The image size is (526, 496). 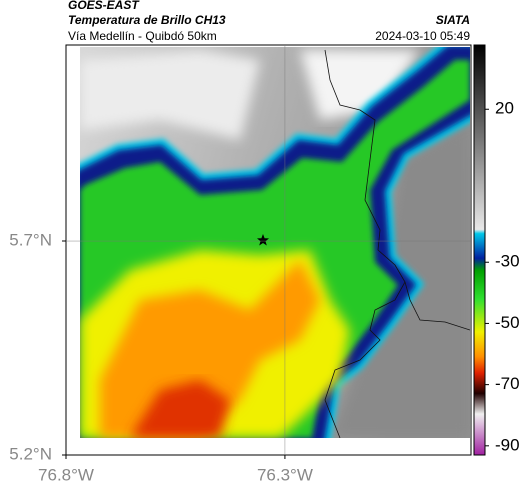 What do you see at coordinates (422, 36) in the screenshot?
I see `datetime: 2024-03-10 05:49` at bounding box center [422, 36].